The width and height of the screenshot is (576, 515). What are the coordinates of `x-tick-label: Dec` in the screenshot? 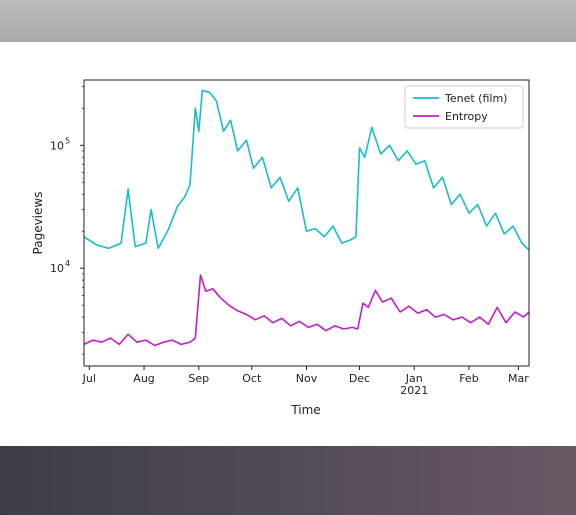 It's located at (359, 378).